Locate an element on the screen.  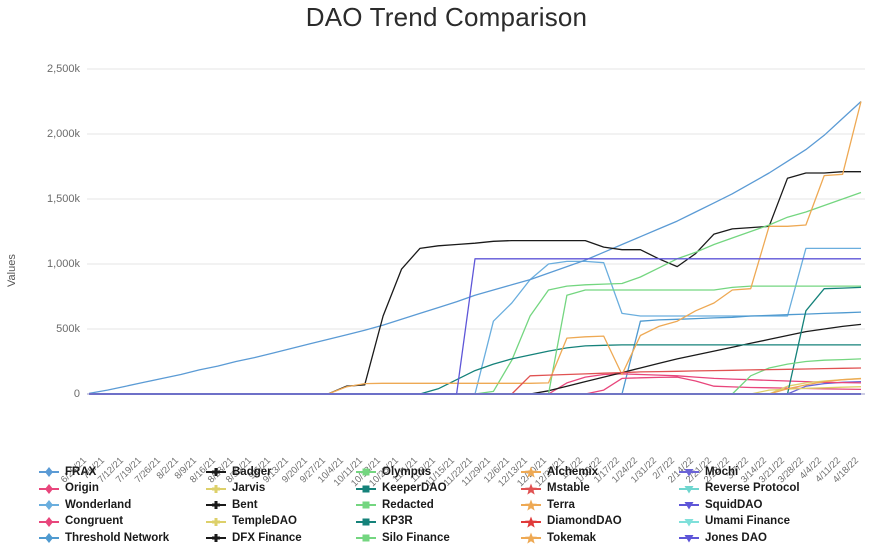
legend-item: Congruent is located at coordinates (103, 522).